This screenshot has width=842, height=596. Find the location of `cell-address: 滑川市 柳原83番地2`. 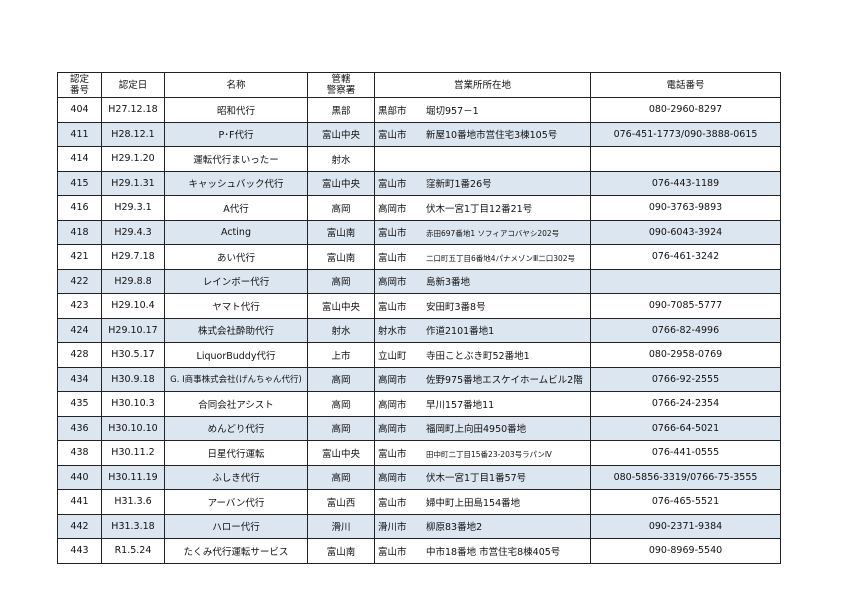

cell-address: 滑川市 柳原83番地2 is located at coordinates (482, 526).